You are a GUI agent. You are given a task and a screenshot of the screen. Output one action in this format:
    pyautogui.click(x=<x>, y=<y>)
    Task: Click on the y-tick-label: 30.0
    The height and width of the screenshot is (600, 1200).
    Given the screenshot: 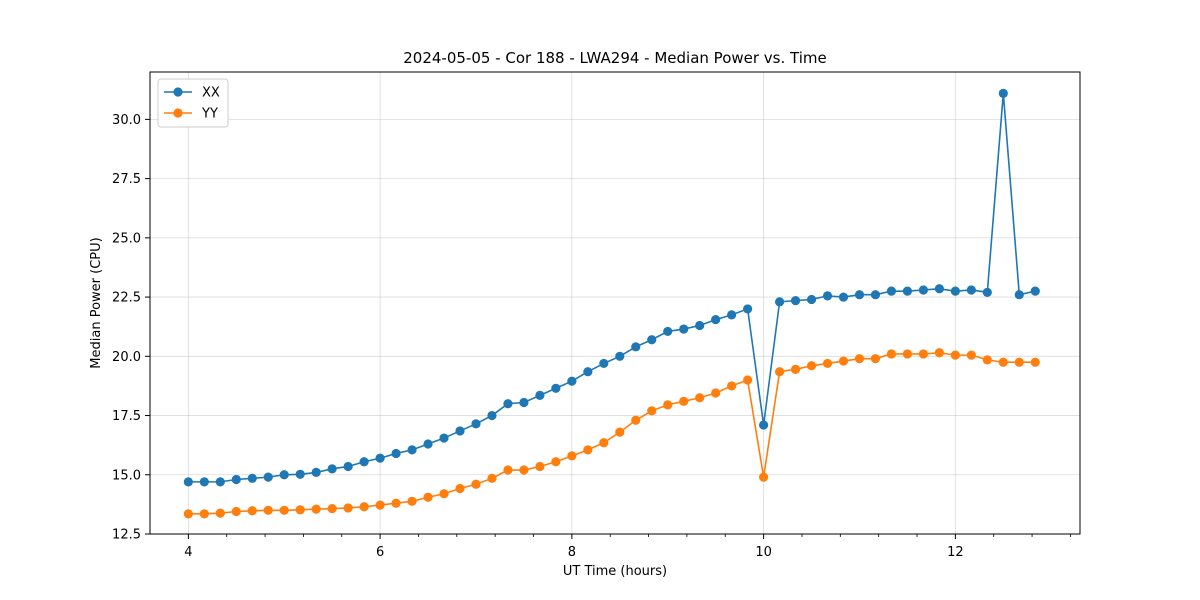 What is the action you would take?
    pyautogui.click(x=126, y=120)
    